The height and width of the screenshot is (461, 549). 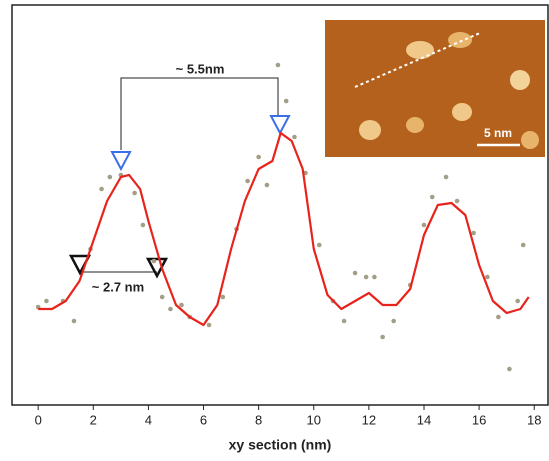 I want to click on x-tick-label: 4, so click(x=148, y=419).